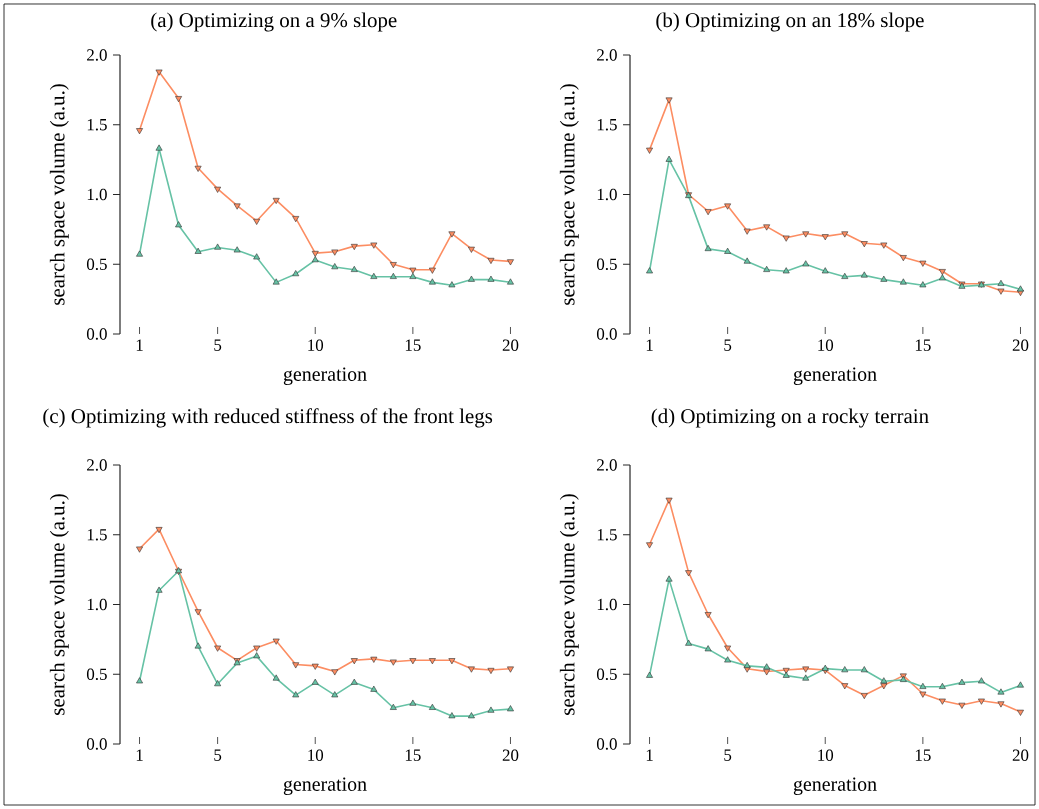  What do you see at coordinates (790, 22) in the screenshot?
I see `chart-title: (b) Optimizing on an 18% slope` at bounding box center [790, 22].